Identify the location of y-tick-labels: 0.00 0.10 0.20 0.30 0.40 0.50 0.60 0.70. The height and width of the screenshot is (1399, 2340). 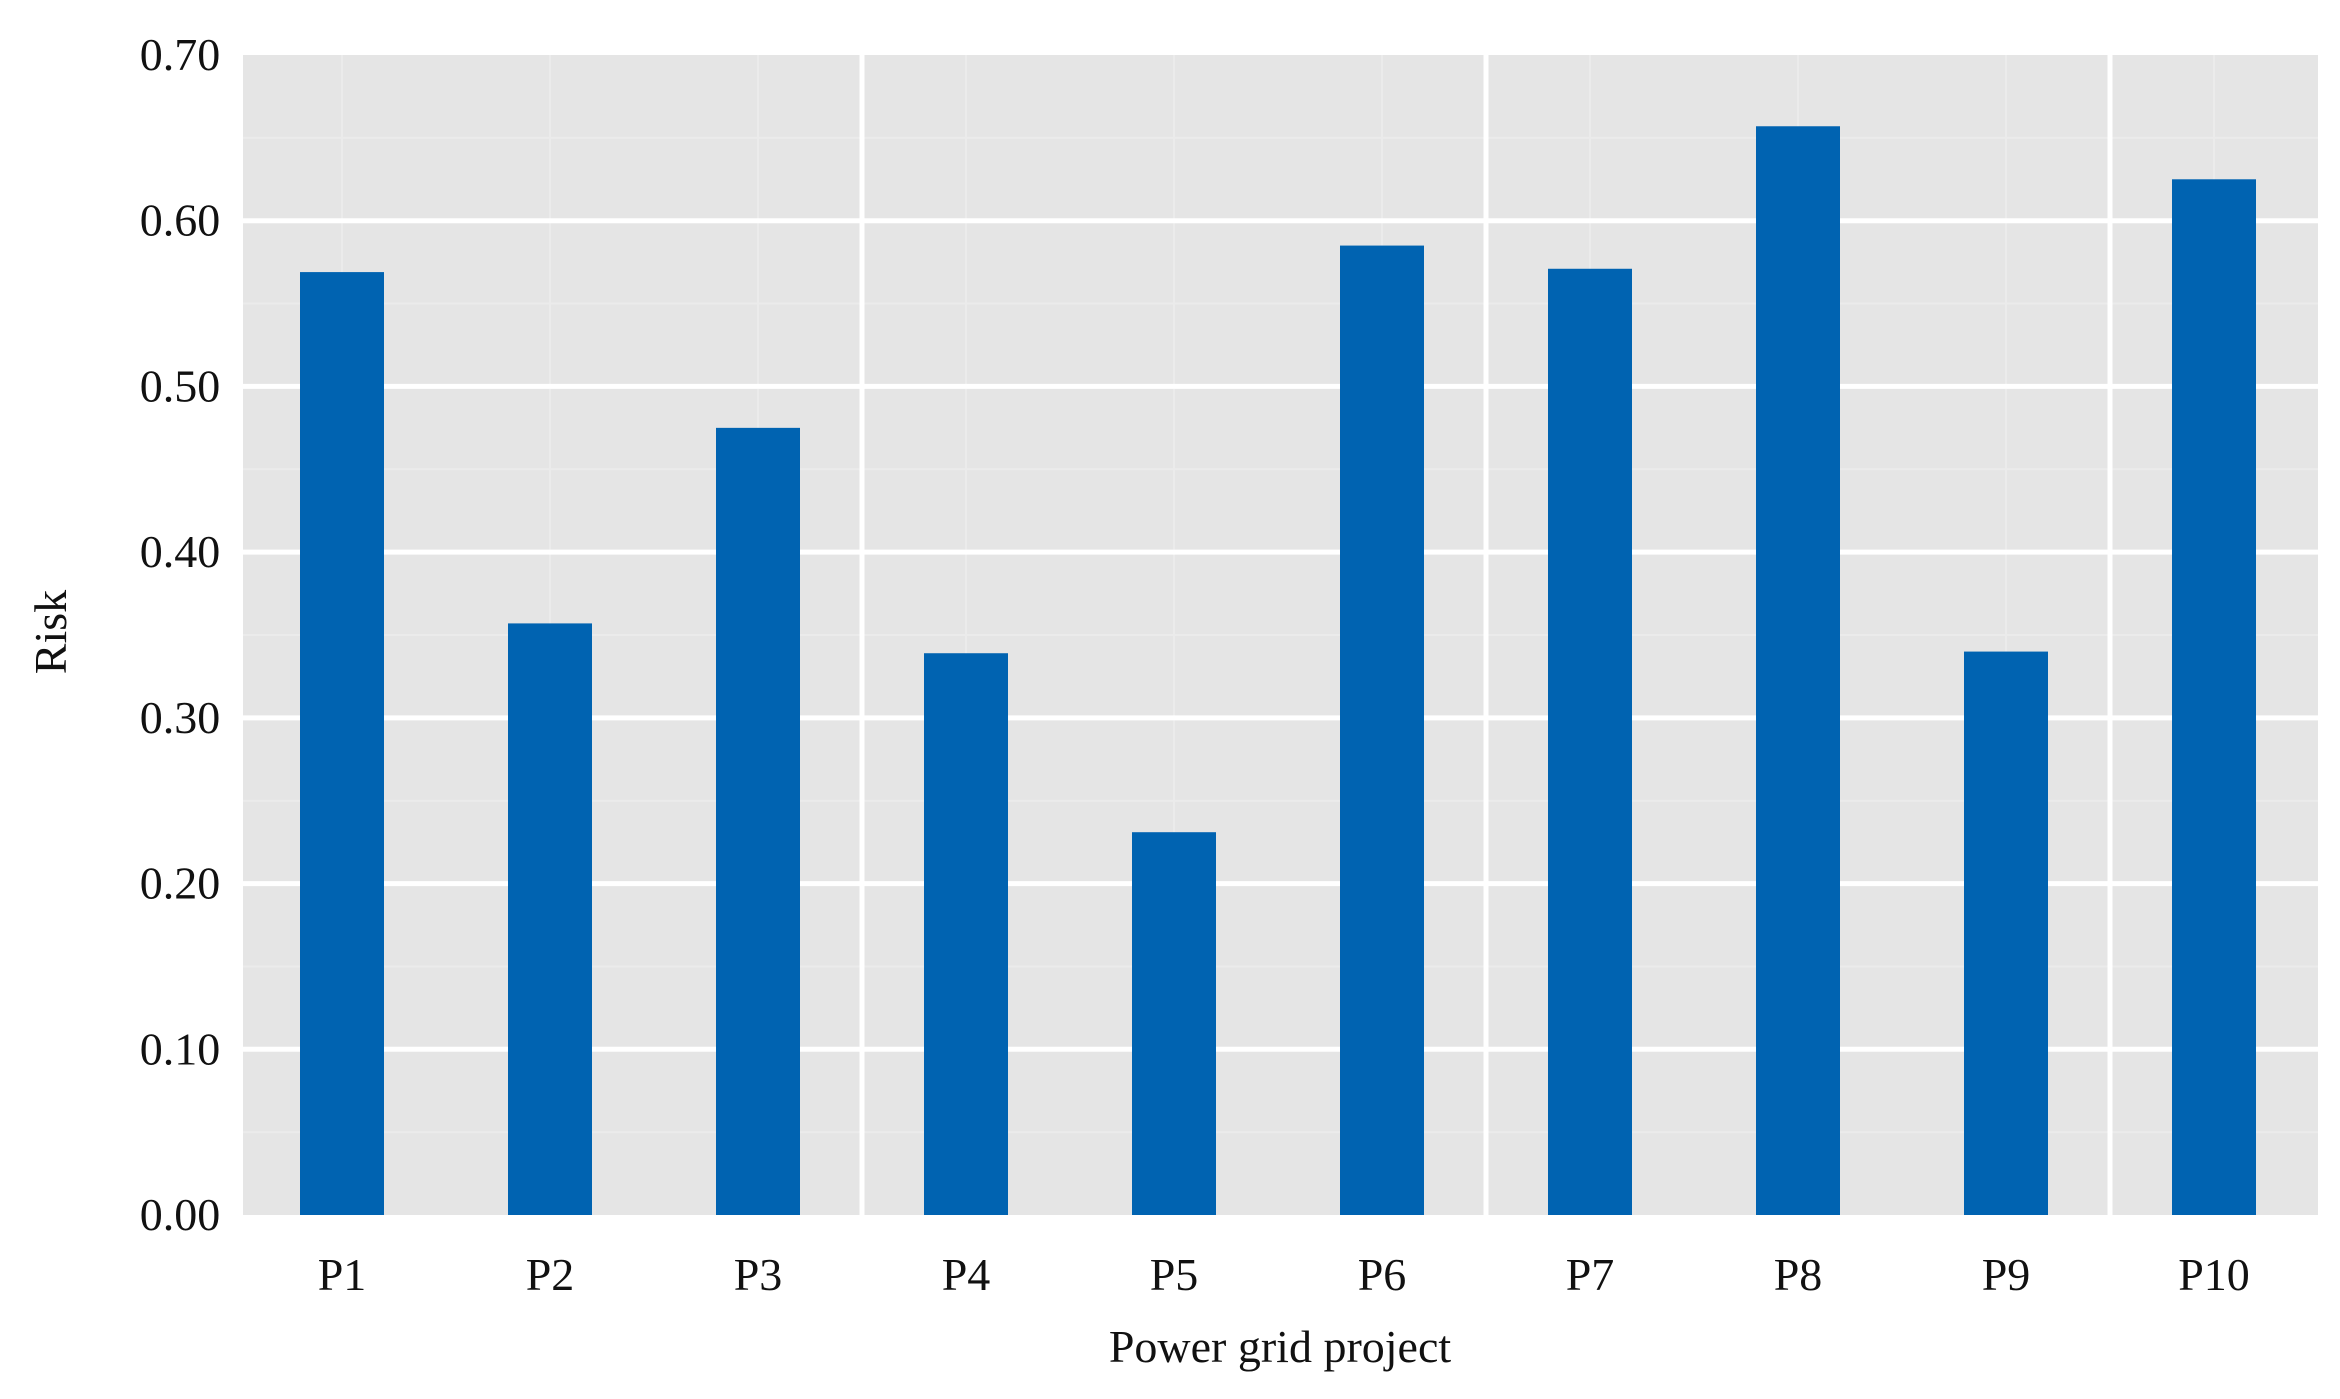
(180, 634).